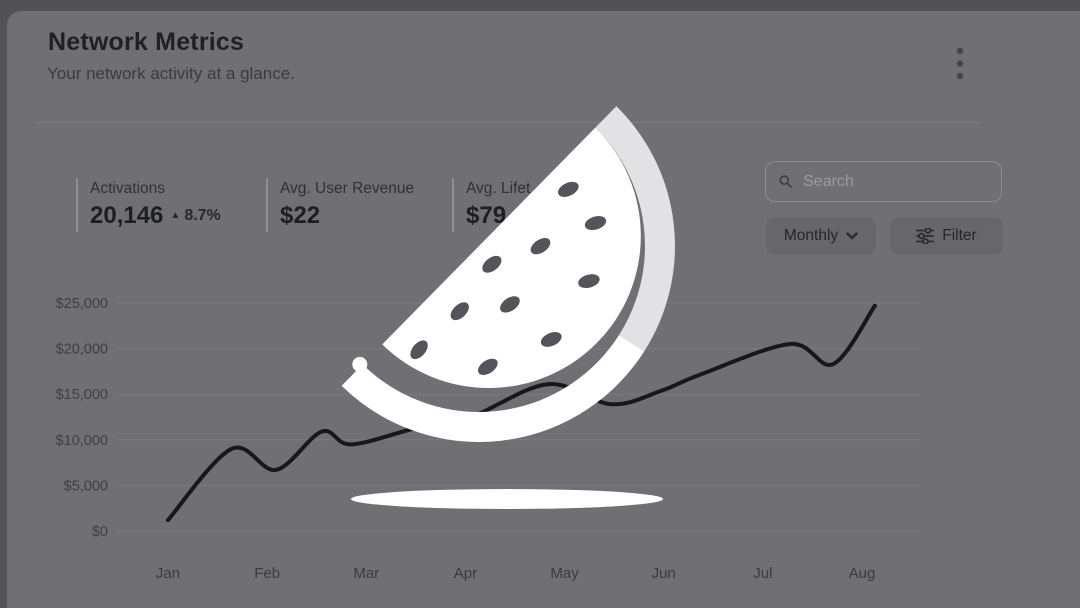 This screenshot has width=1080, height=608. I want to click on stat-label: Avg. Lifet, so click(498, 188).